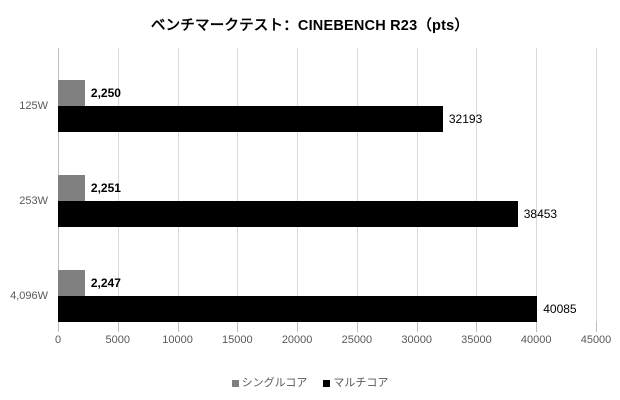  Describe the element at coordinates (177, 340) in the screenshot. I see `x-axis-tick-label: 10000` at that location.